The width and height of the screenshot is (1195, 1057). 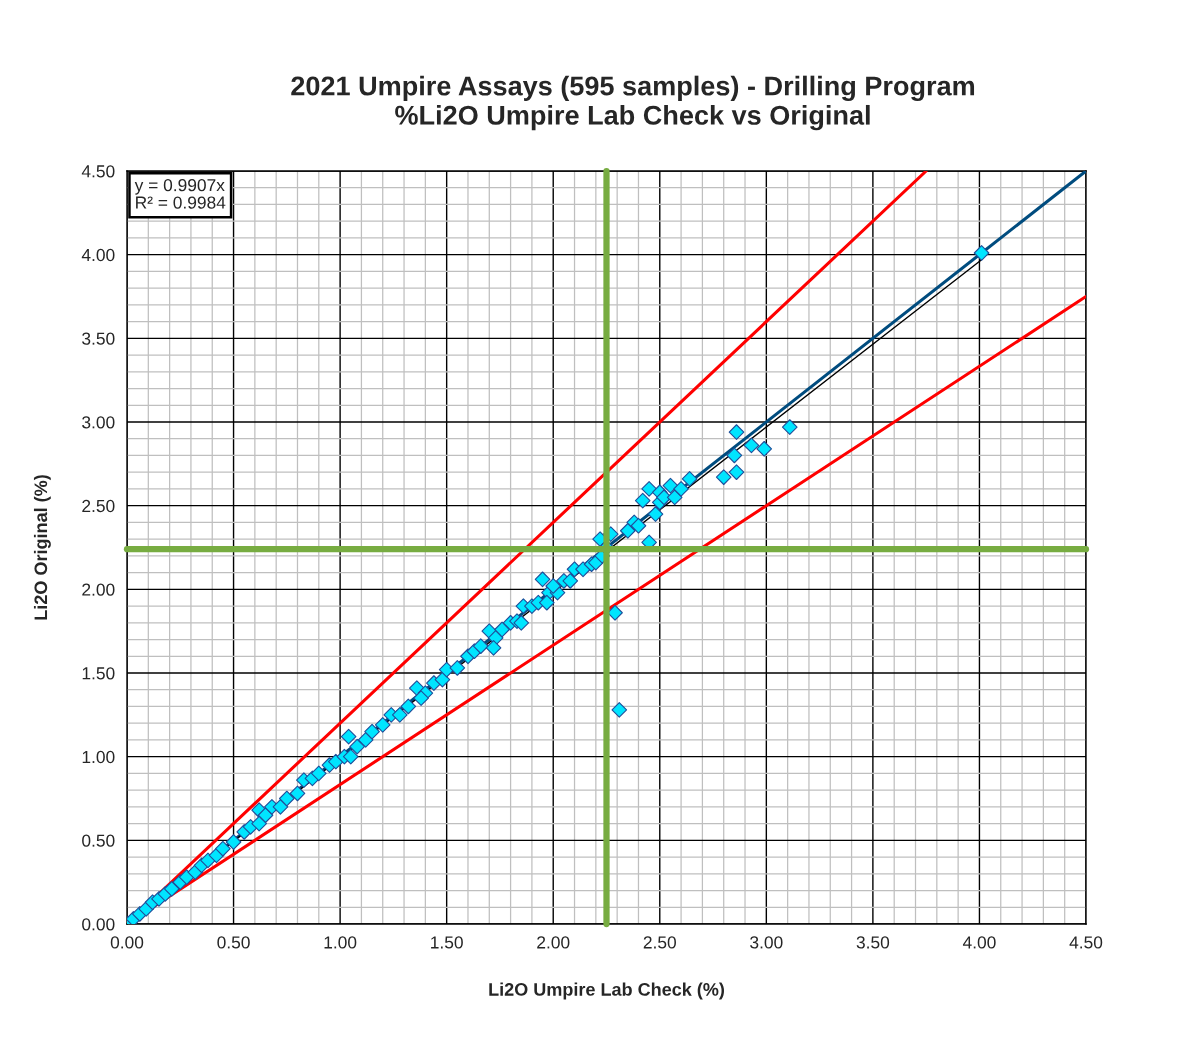 I want to click on y-tick-label: 1.00, so click(x=98, y=757).